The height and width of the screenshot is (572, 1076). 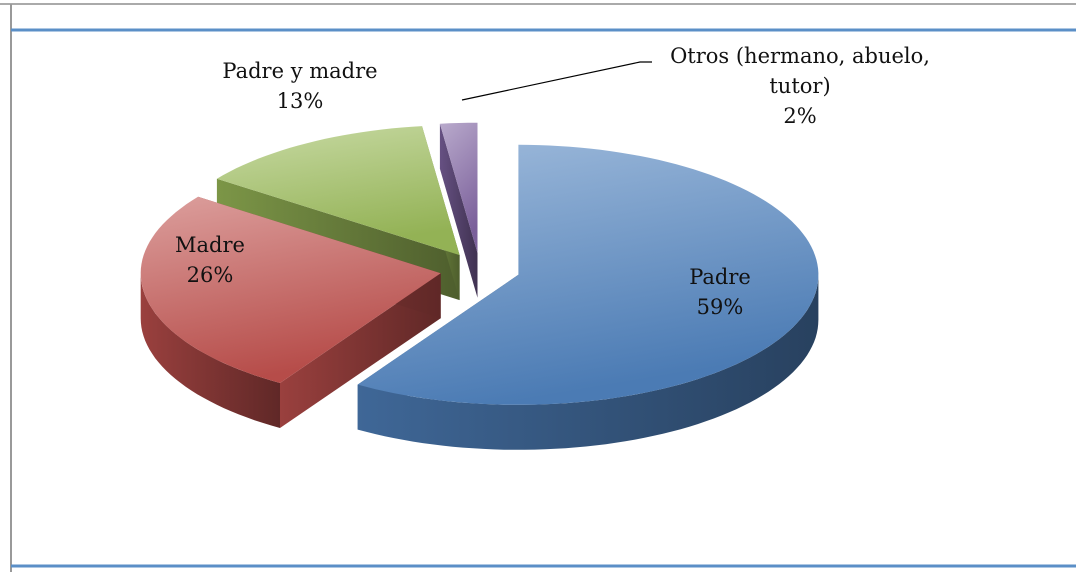 What do you see at coordinates (300, 101) in the screenshot?
I see `value-label: 13%` at bounding box center [300, 101].